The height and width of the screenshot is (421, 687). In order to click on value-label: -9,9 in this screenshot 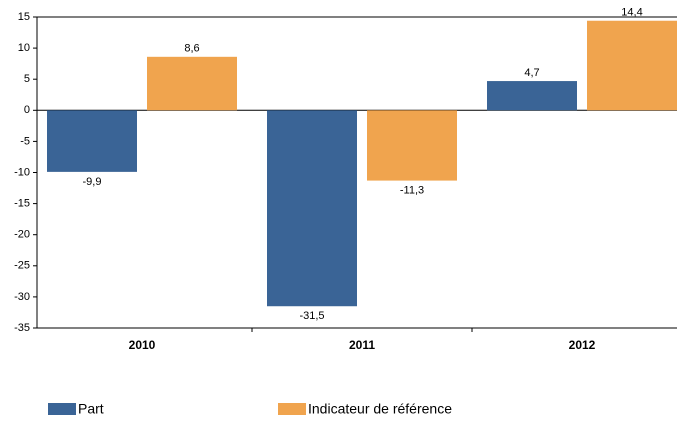, I will do `click(92, 182)`.